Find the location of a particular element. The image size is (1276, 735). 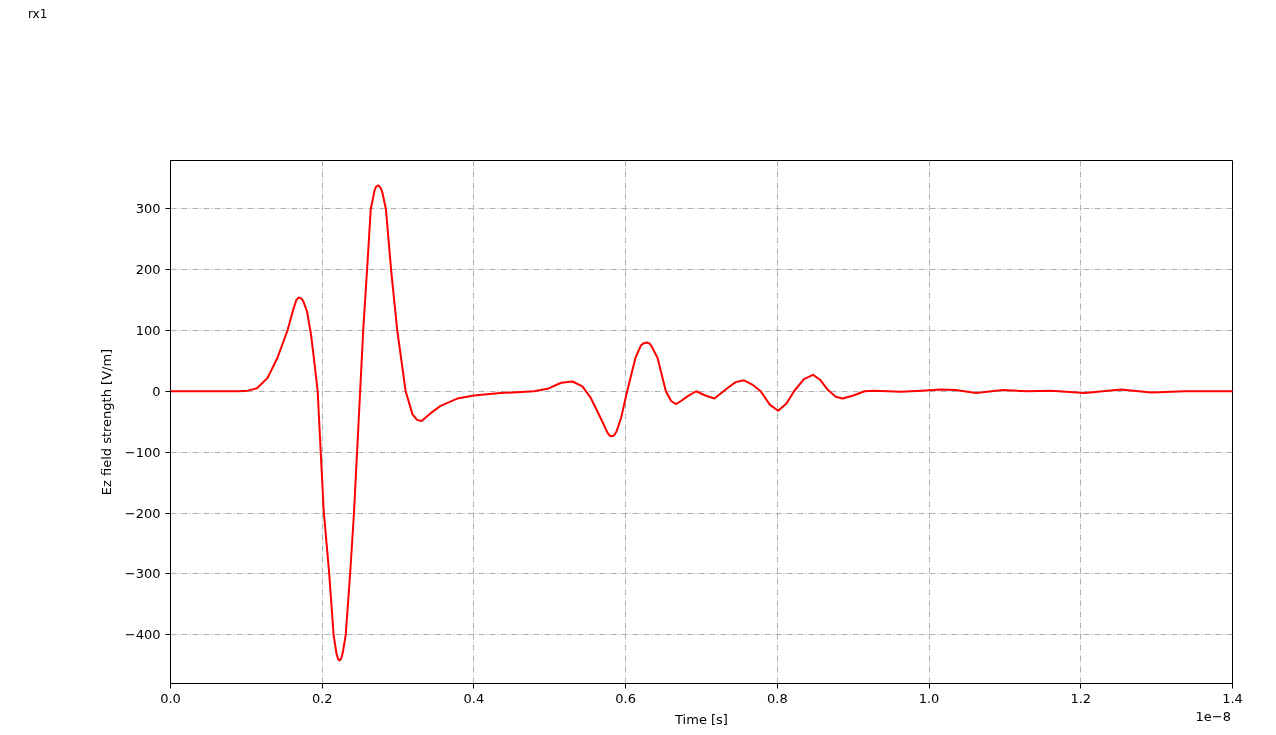

text: 1e−8 is located at coordinates (1213, 716).